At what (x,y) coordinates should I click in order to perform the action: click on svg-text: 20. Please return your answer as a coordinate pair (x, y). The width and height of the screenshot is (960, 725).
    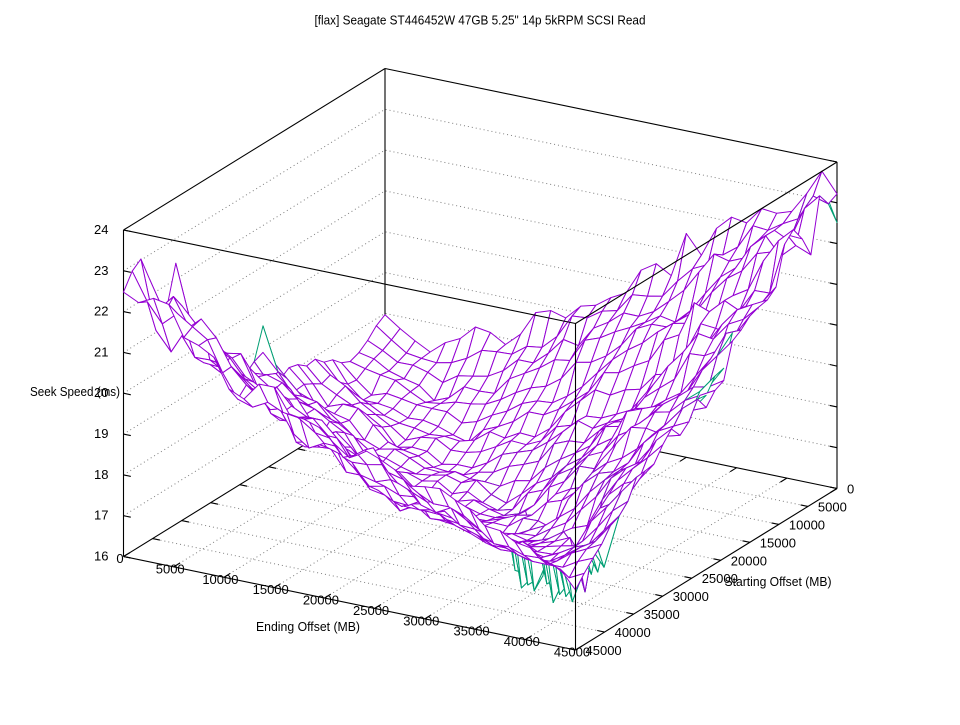
    Looking at the image, I should click on (101, 392).